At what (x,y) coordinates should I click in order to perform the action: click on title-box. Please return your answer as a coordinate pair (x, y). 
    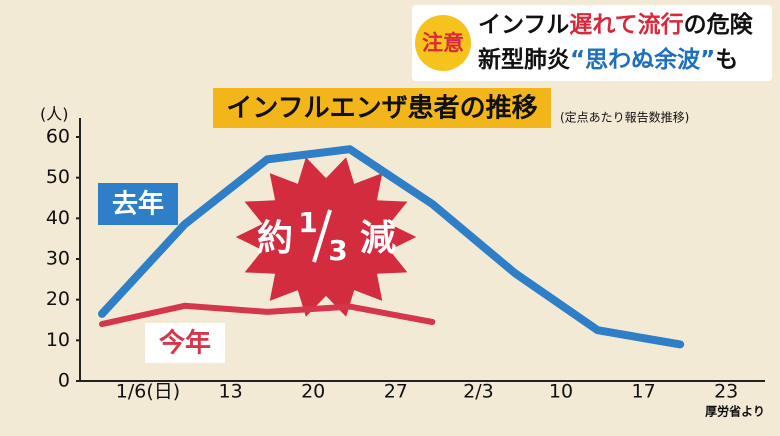
    Looking at the image, I should click on (382, 108).